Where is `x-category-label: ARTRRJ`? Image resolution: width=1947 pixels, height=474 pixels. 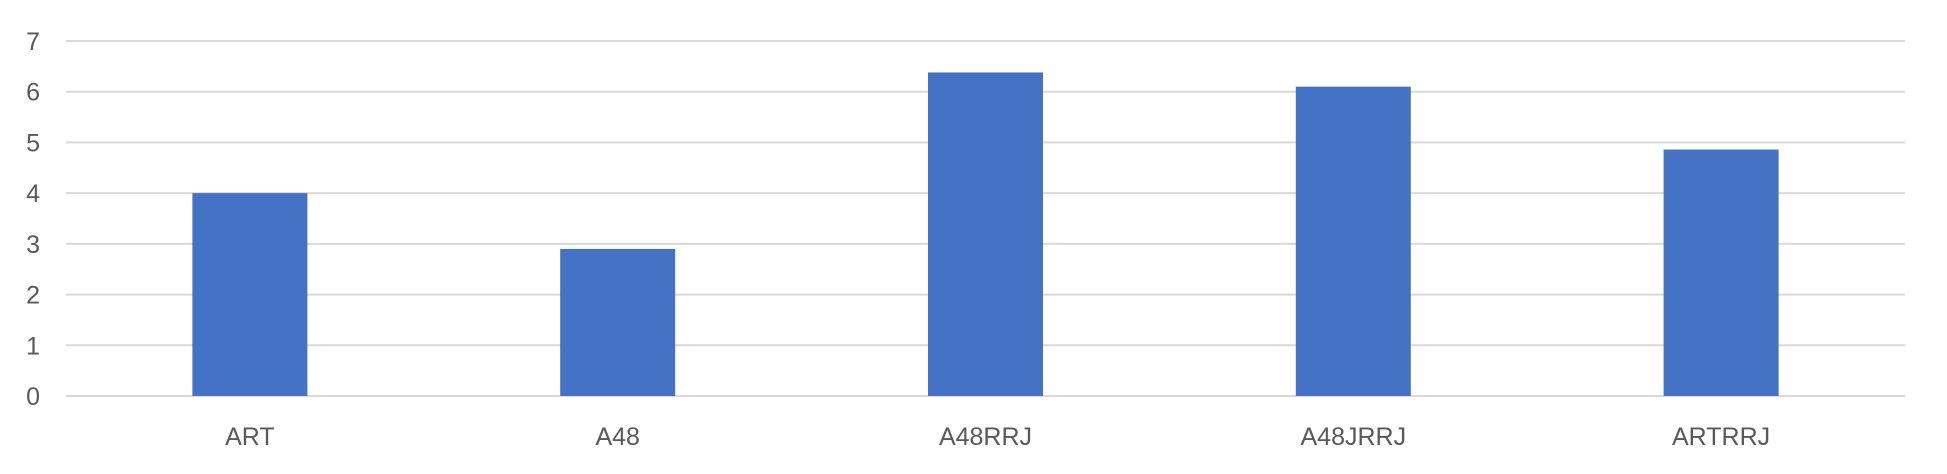 x-category-label: ARTRRJ is located at coordinates (1721, 437).